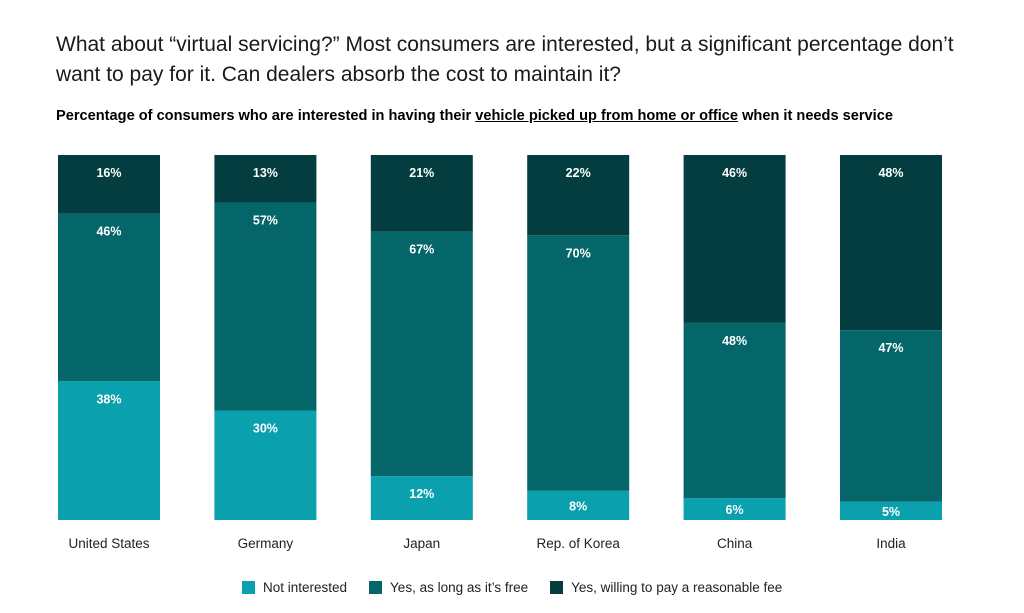 The height and width of the screenshot is (613, 1024). Describe the element at coordinates (108, 543) in the screenshot. I see `category-label-united-states: United States` at that location.